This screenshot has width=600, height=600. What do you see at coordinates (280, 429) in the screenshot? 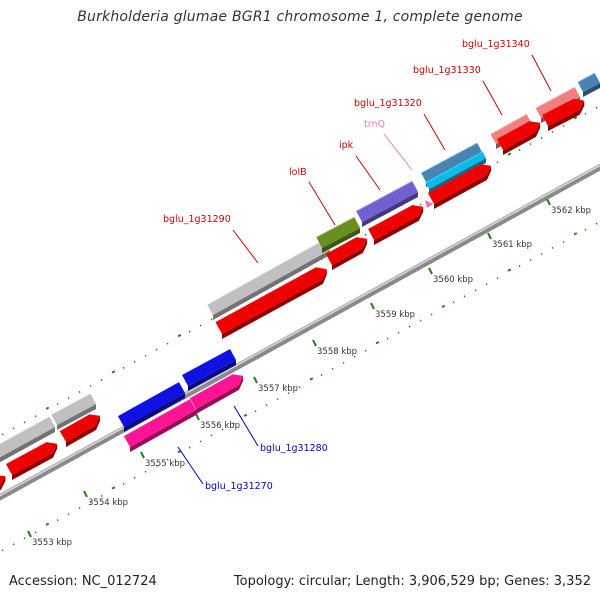
I see `gene-label-bglu_1g31280: bglu_1g31280` at bounding box center [280, 429].